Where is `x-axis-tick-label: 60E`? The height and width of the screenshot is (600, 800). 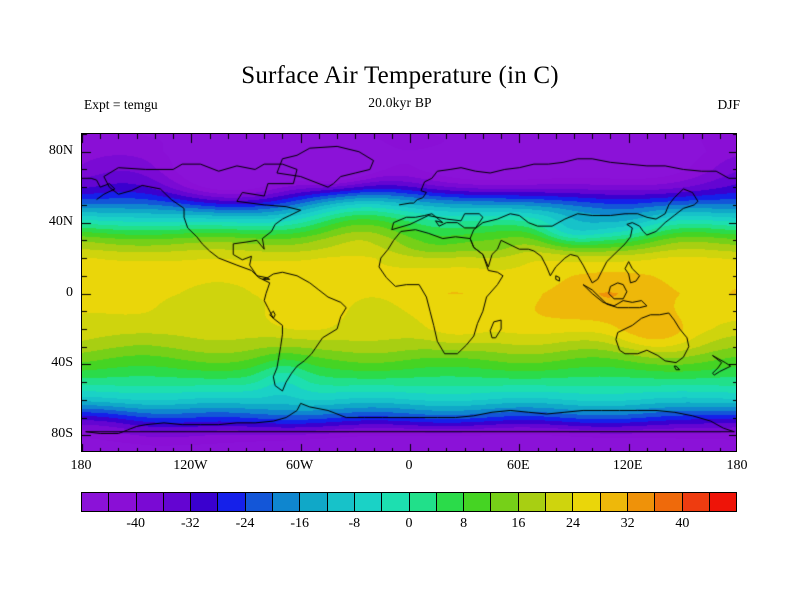 x-axis-tick-label: 60E is located at coordinates (518, 465).